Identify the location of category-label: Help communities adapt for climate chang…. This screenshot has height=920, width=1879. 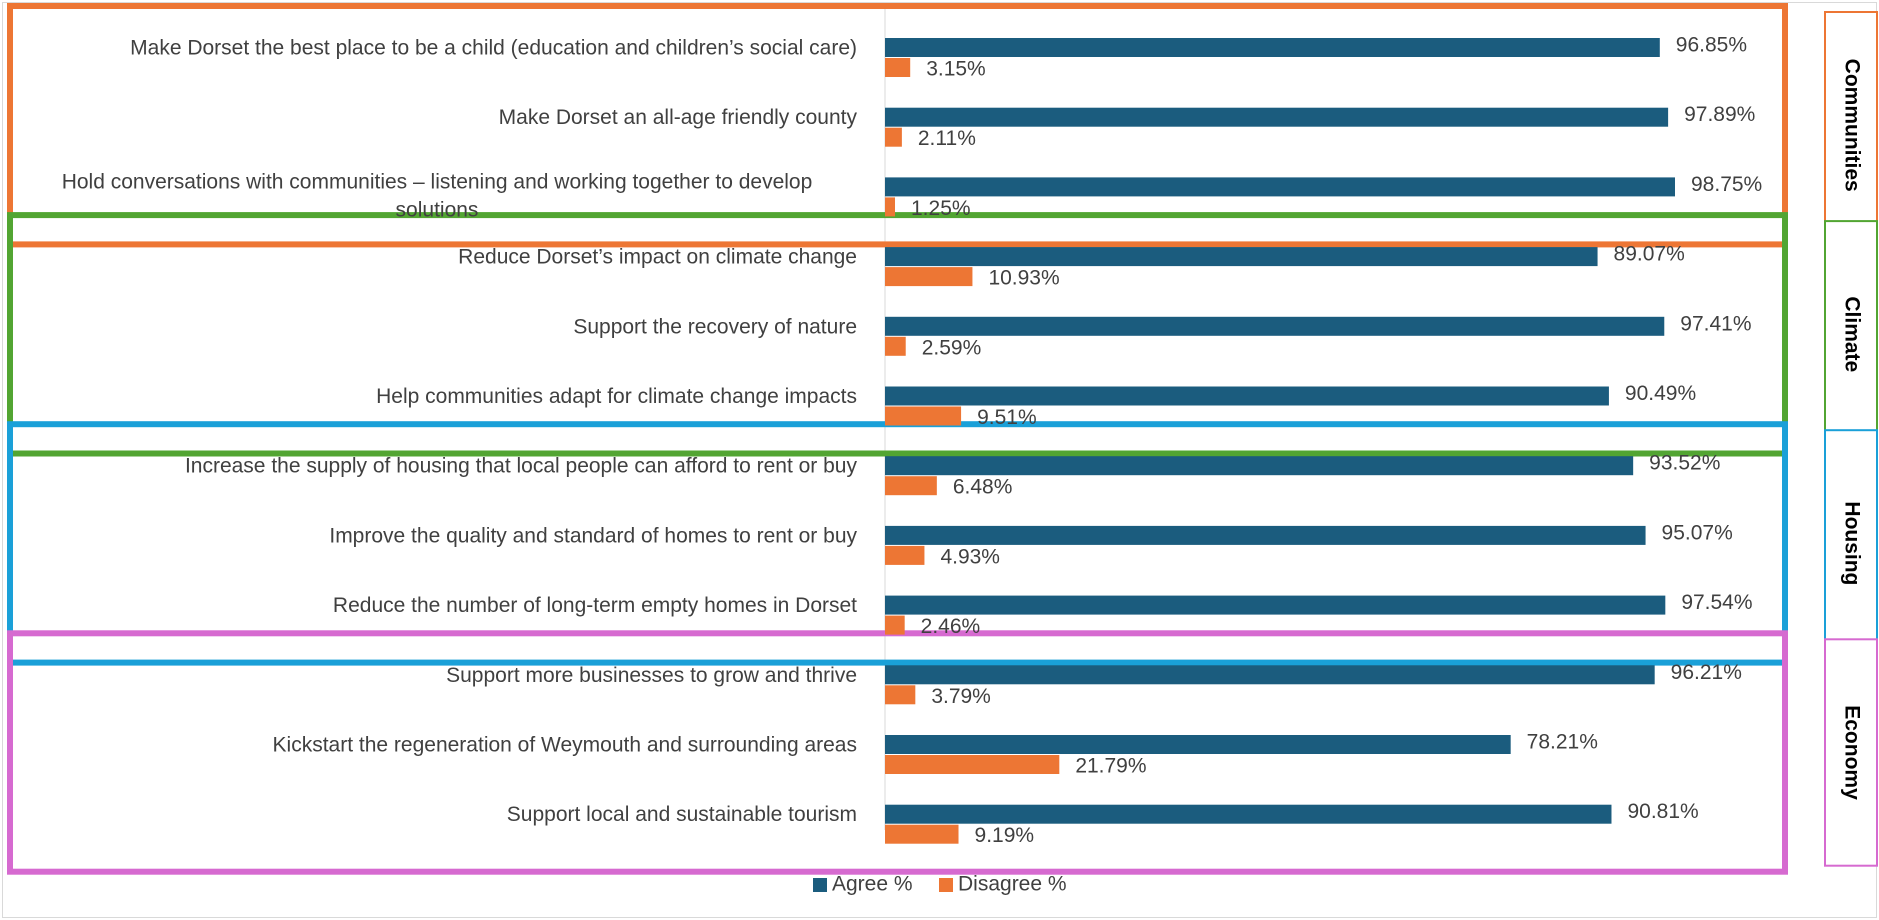
(616, 396).